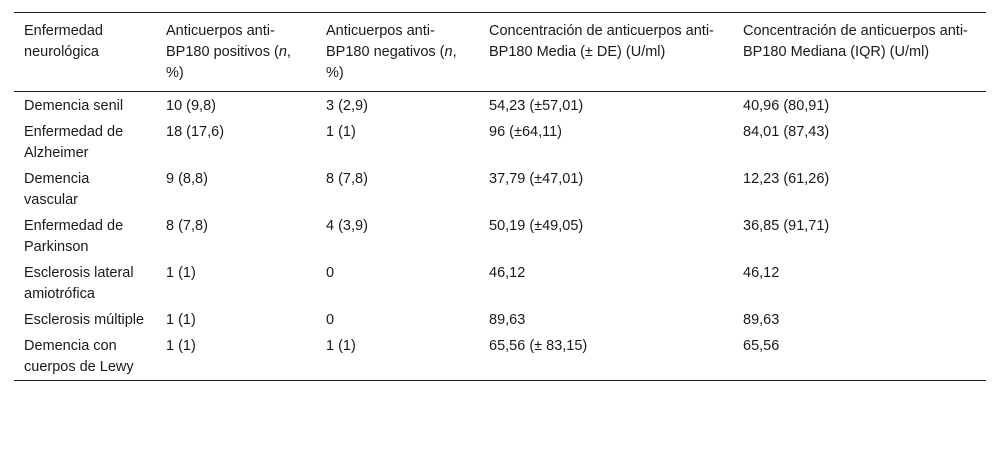 This screenshot has width=1000, height=462. I want to click on cell-disease: Demencia vascular, so click(57, 189).